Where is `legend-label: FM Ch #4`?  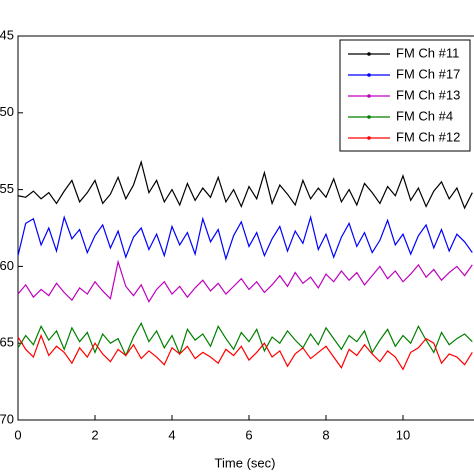 legend-label: FM Ch #4 is located at coordinates (424, 115).